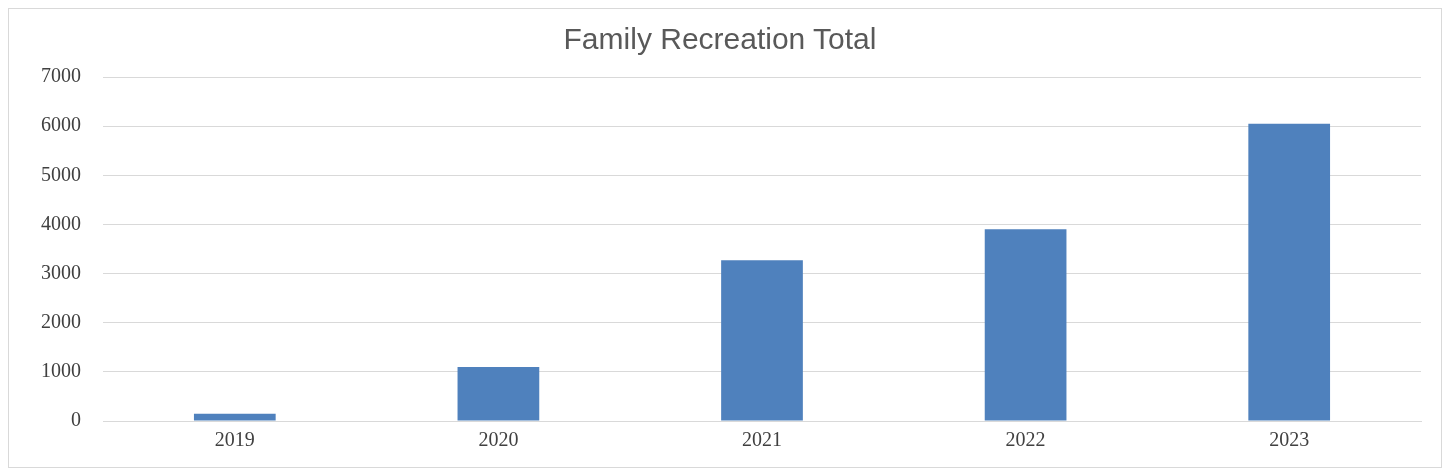  Describe the element at coordinates (498, 439) in the screenshot. I see `x-tick-label: 2020` at that location.